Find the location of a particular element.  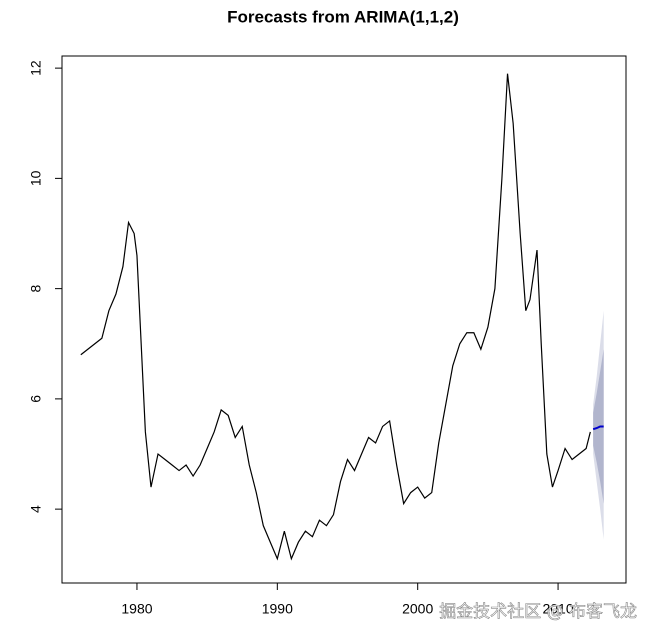

y-tick-label: 12 is located at coordinates (36, 68).